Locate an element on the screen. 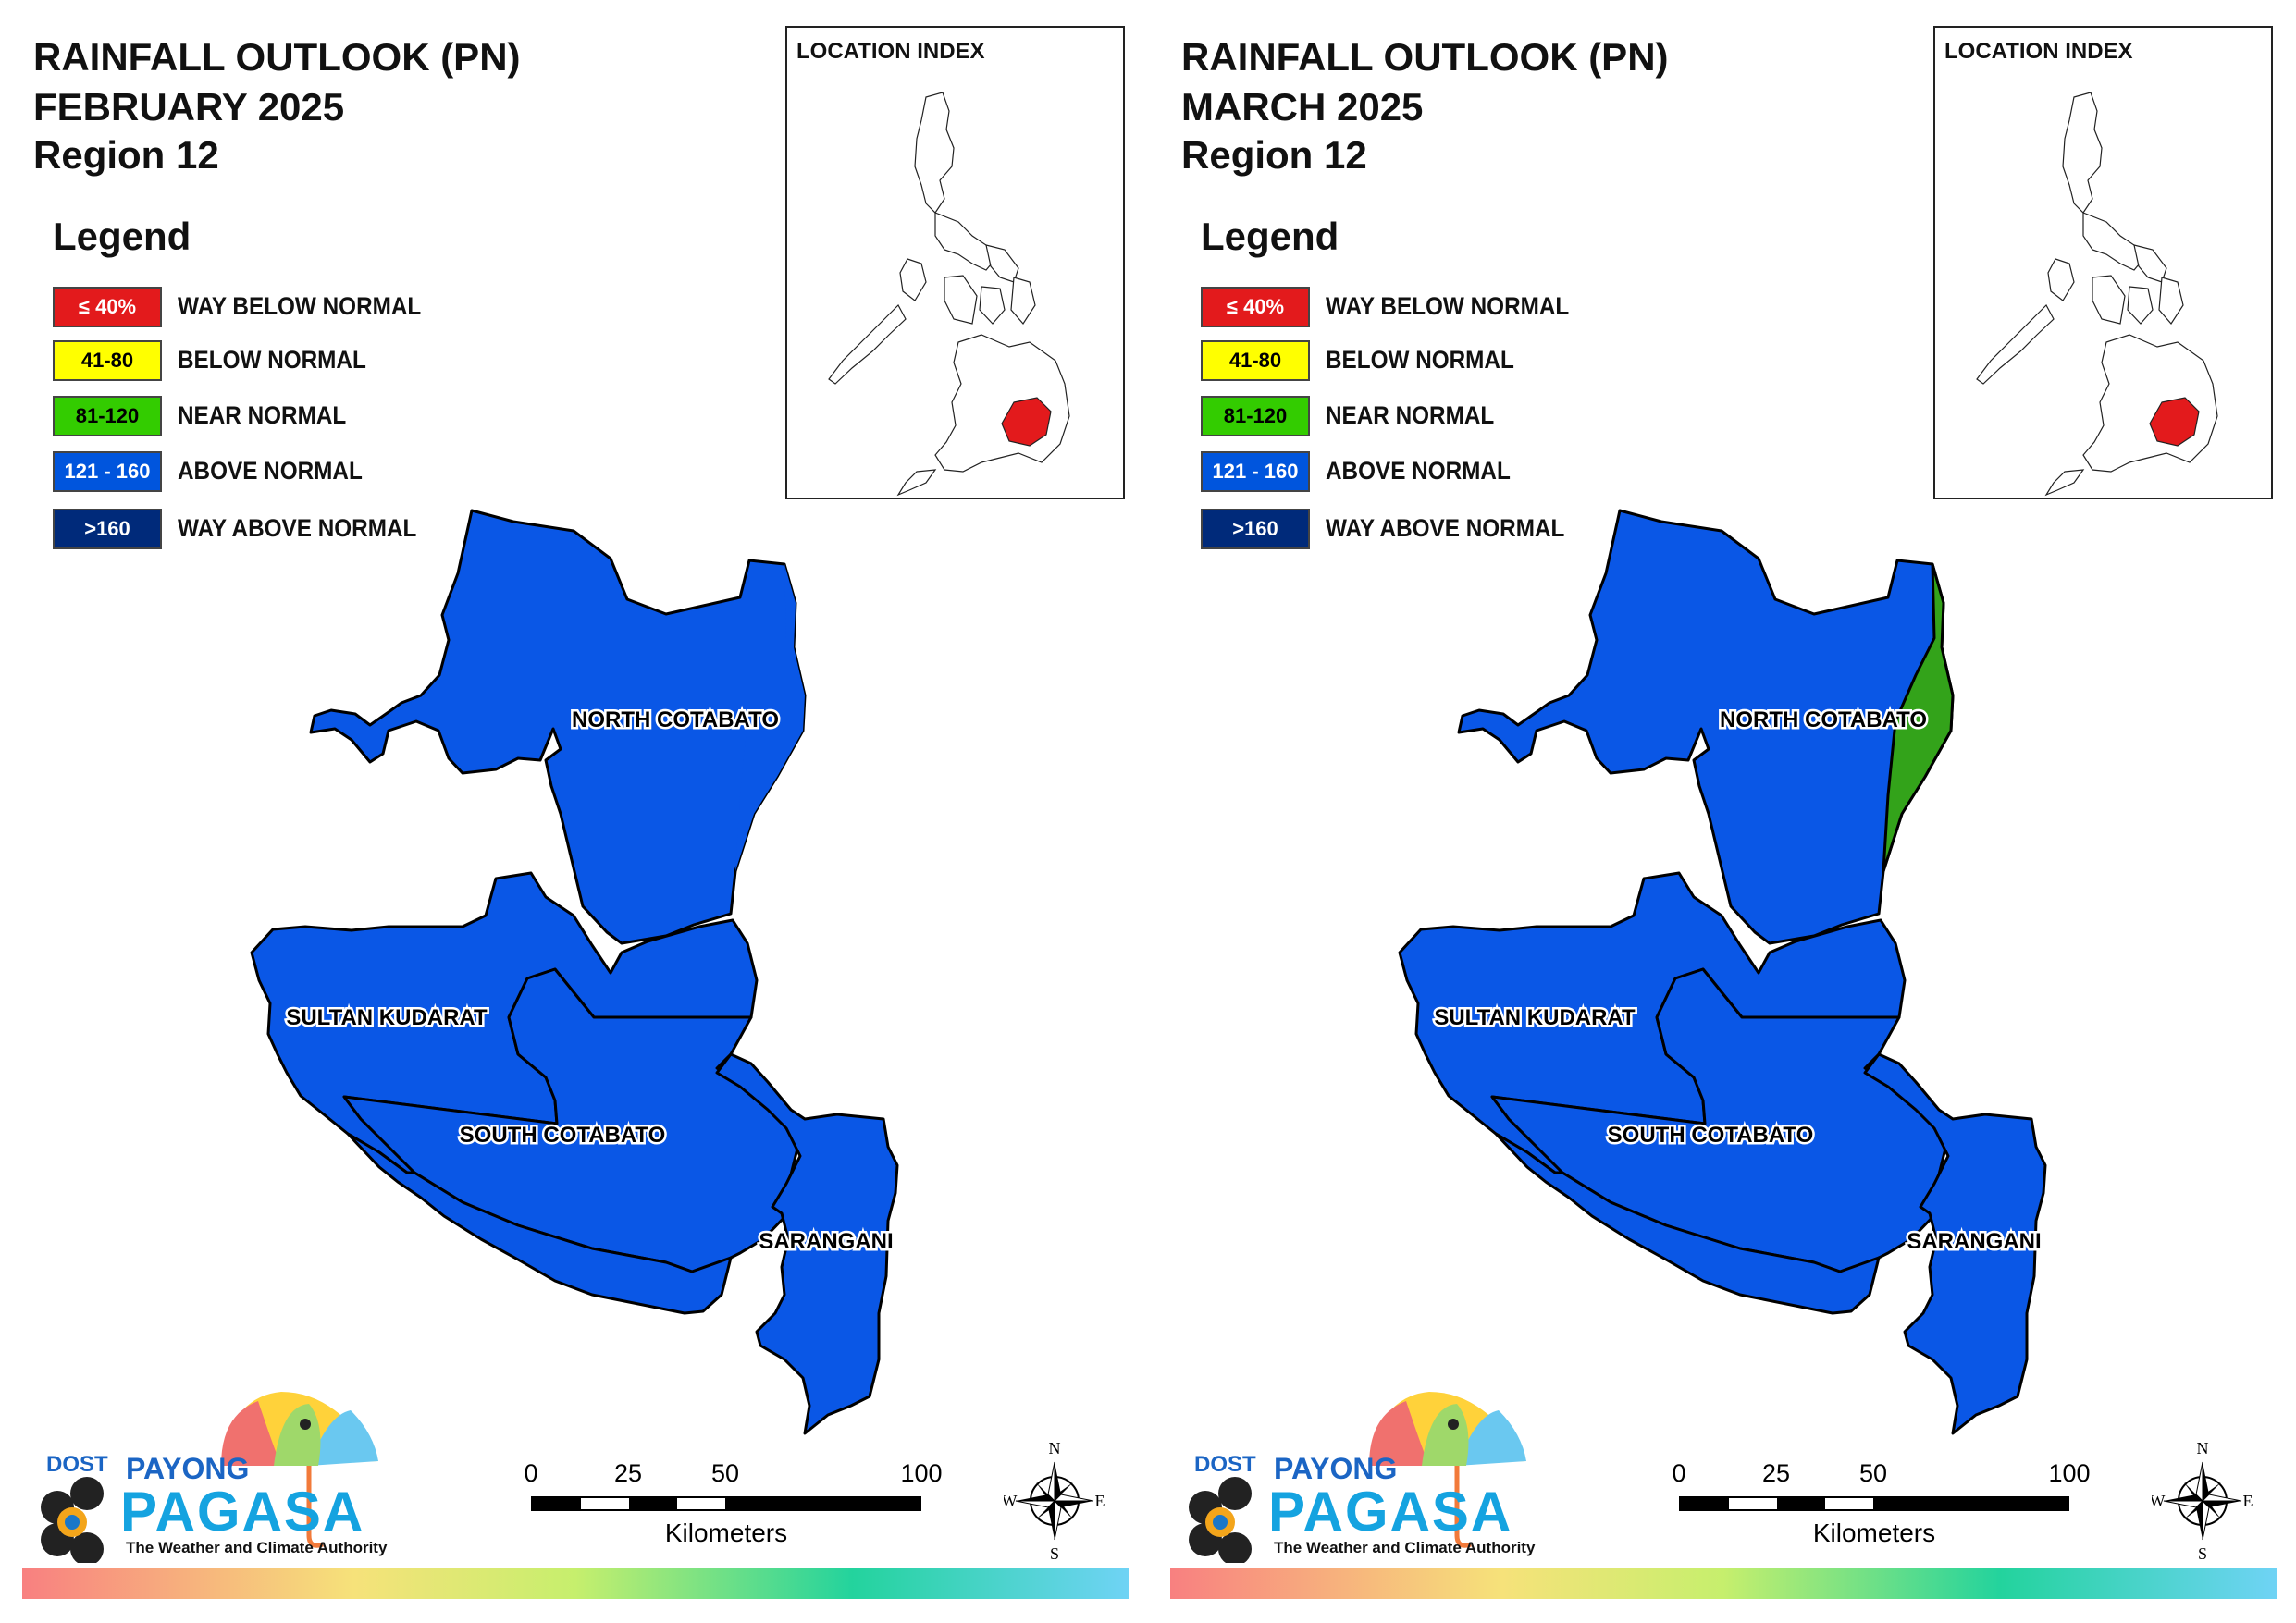 This screenshot has height=1623, width=2296. map-month: MARCH 2025 is located at coordinates (1302, 107).